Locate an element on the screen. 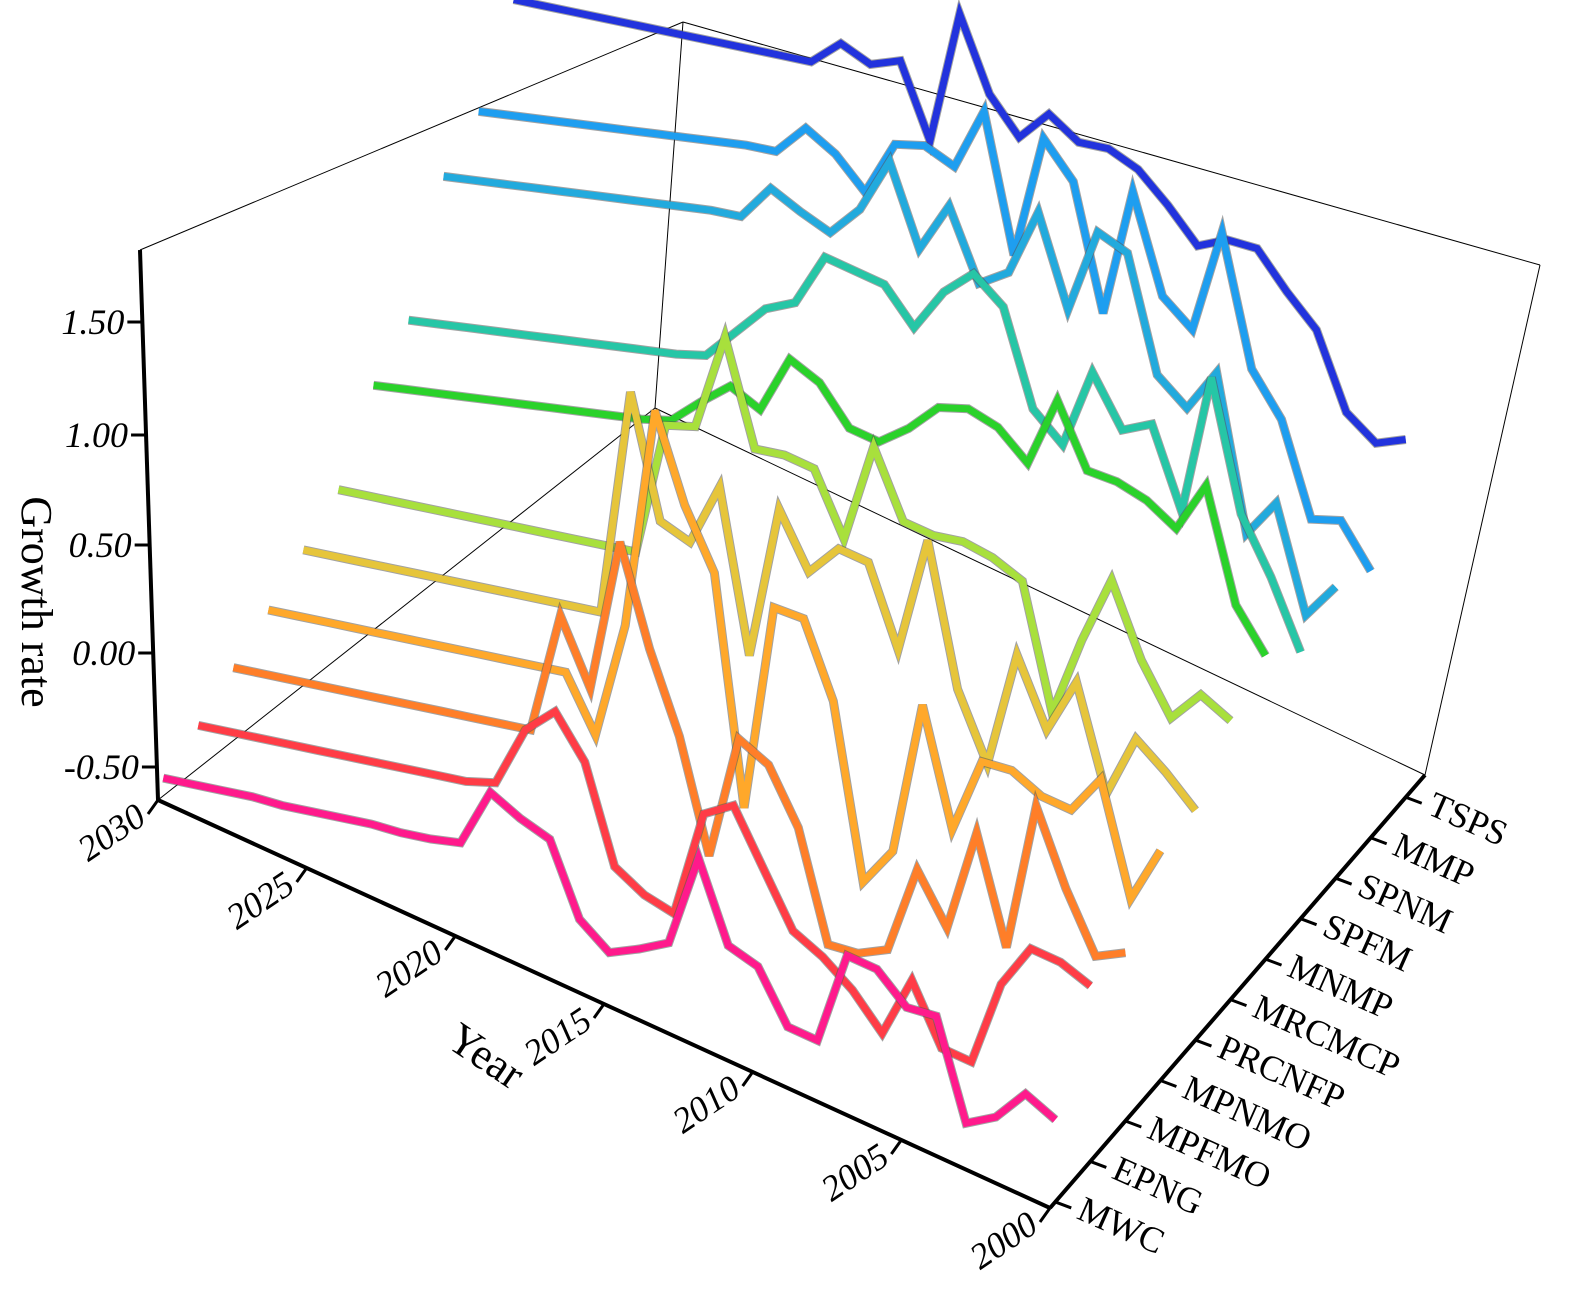 The image size is (1582, 1302). x-tick-label: 2025 is located at coordinates (260, 899).